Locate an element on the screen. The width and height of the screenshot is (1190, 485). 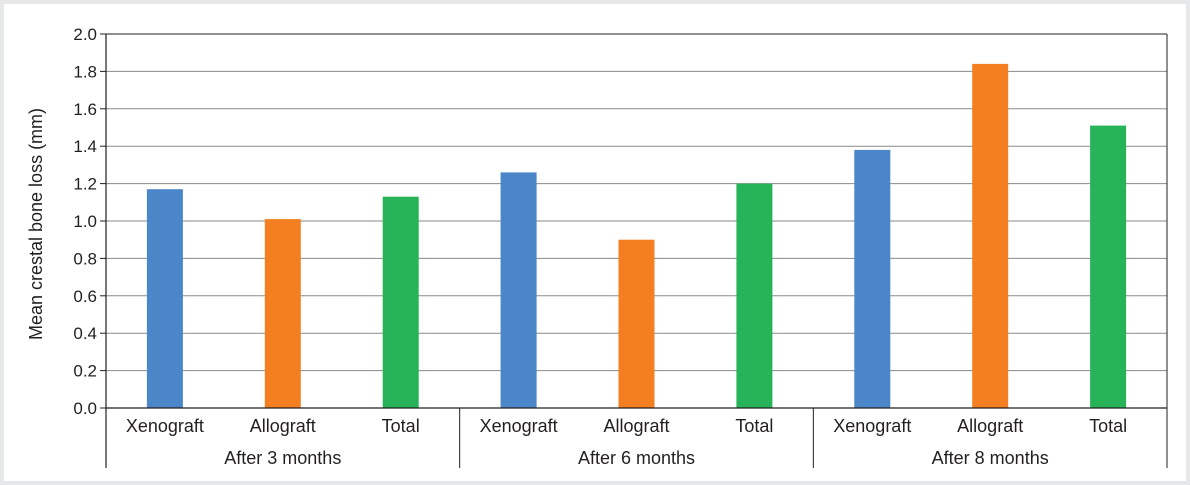
y-tick-label: 1.6 is located at coordinates (85, 109).